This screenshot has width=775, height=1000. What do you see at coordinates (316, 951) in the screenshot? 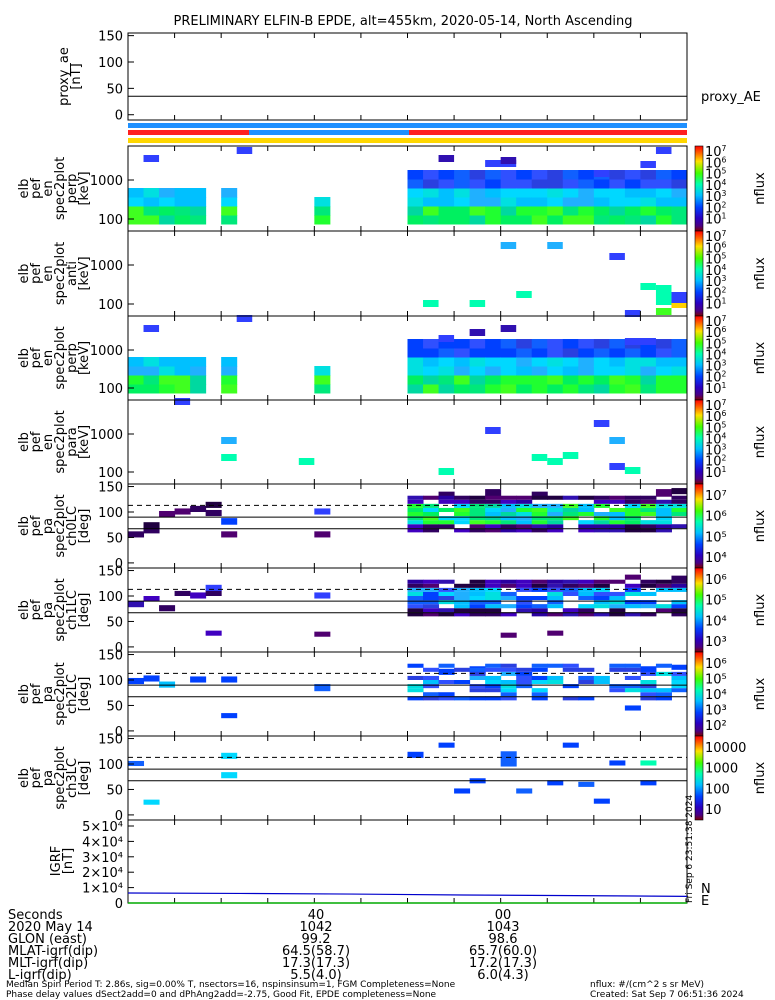
I see `footer-row-value: 64.5(58.7)` at bounding box center [316, 951].